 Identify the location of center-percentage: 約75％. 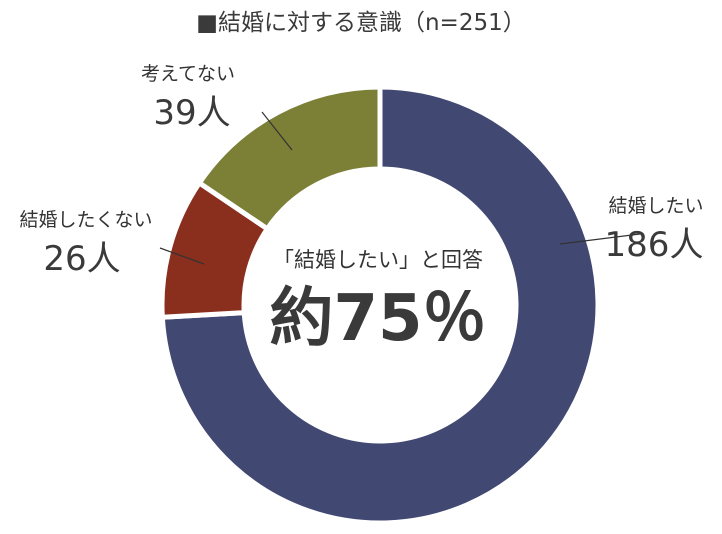
(377, 319).